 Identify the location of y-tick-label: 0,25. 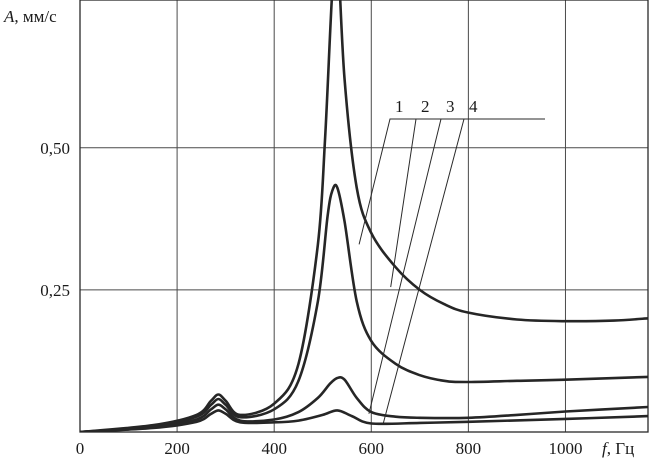
(55, 290).